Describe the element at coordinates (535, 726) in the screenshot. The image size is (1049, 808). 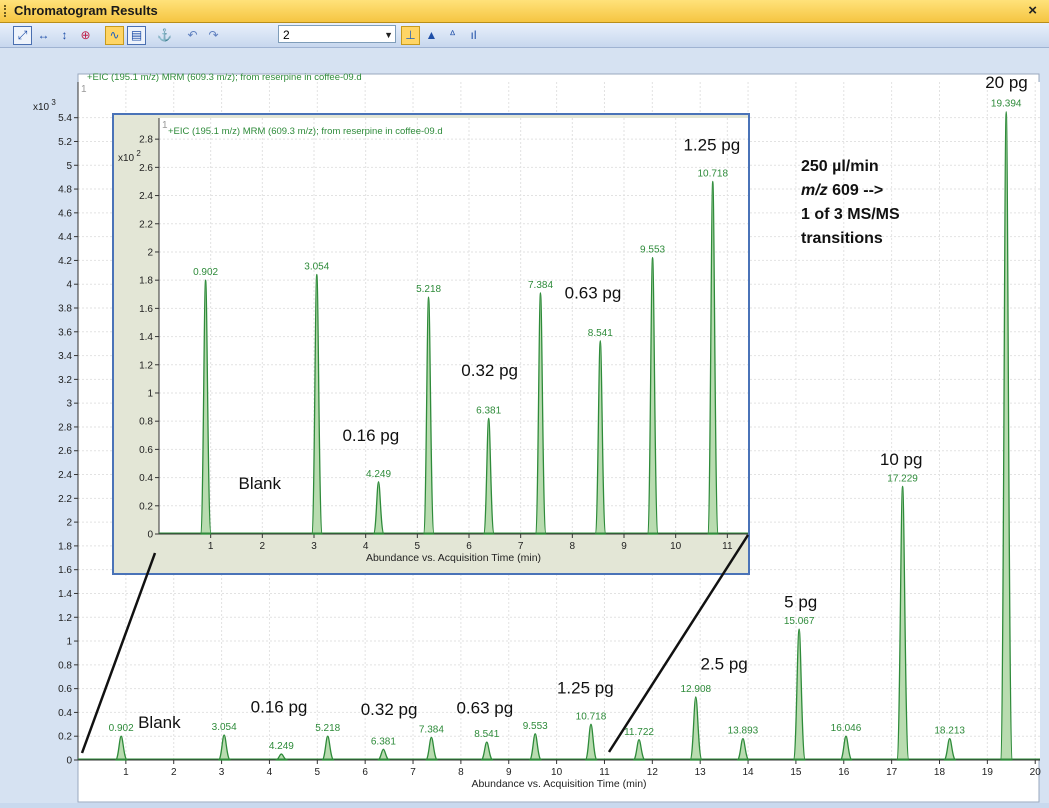
I see `main-peak-label-9.553: 9.553` at that location.